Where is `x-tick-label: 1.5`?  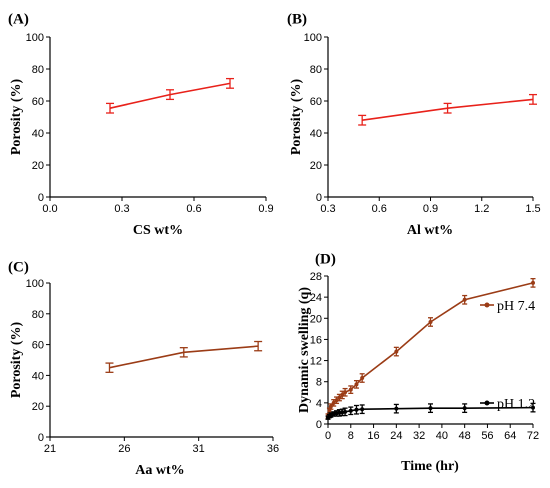 x-tick-label: 1.5 is located at coordinates (532, 209).